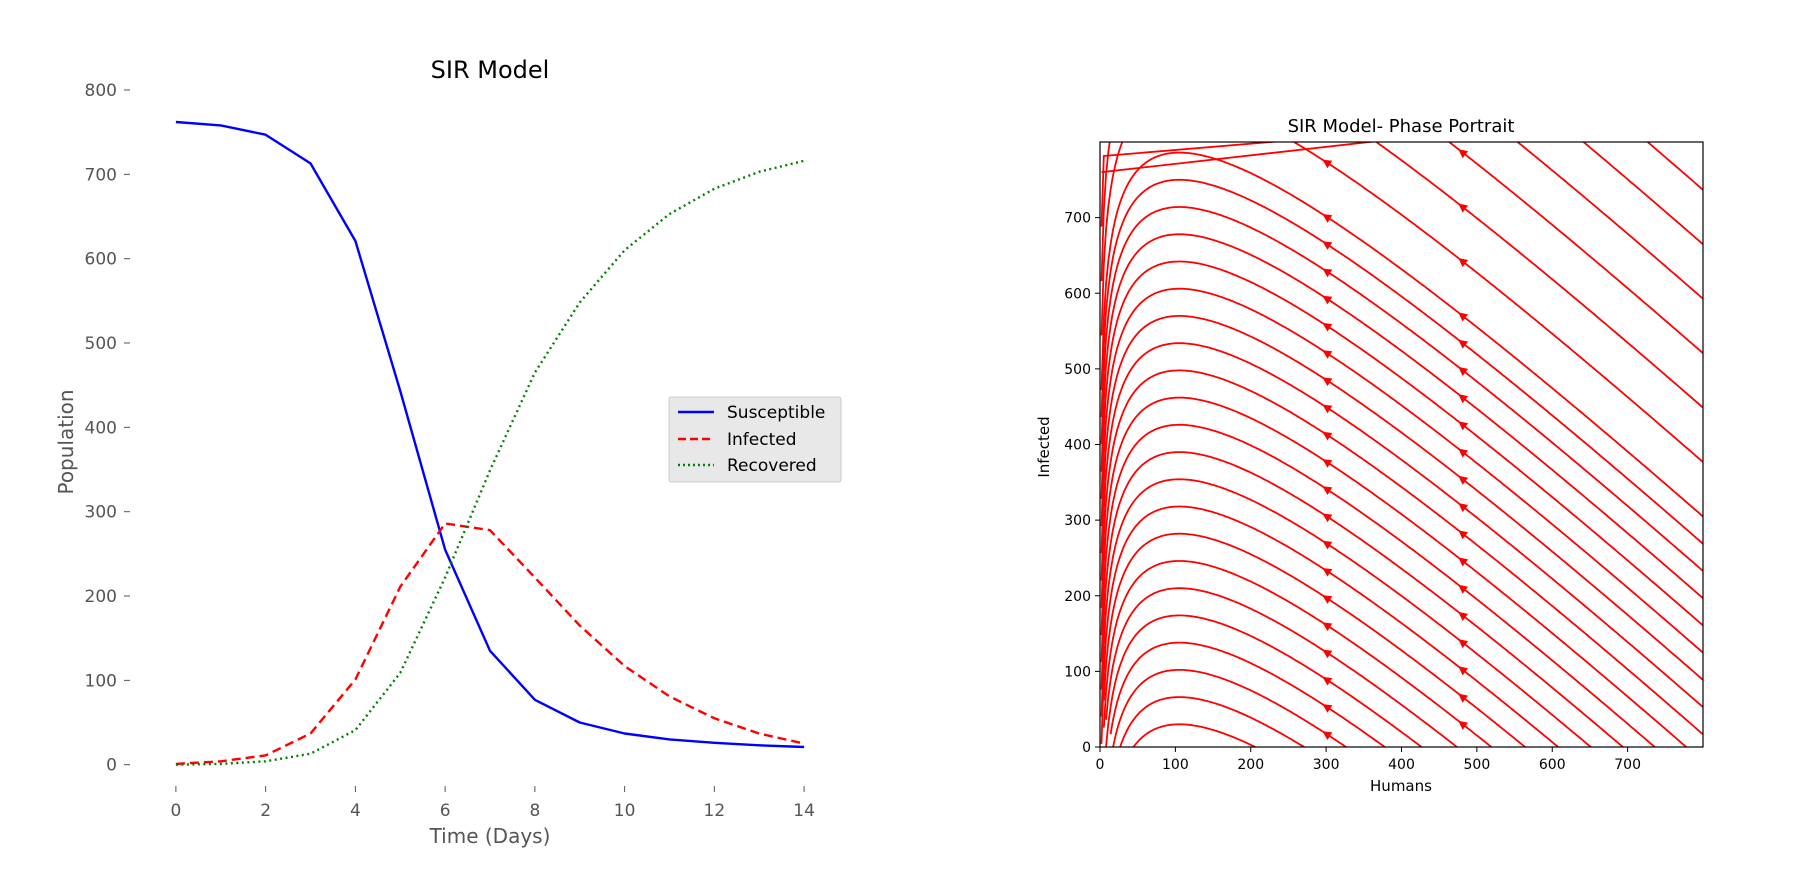  Describe the element at coordinates (772, 466) in the screenshot. I see `legend-label-recovered: Recovered` at that location.